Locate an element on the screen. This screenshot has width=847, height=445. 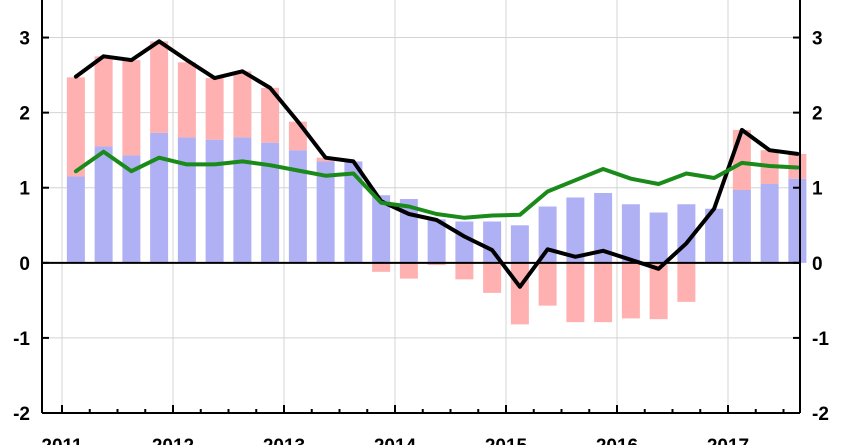
y-tick-label-right: 3 is located at coordinates (817, 39).